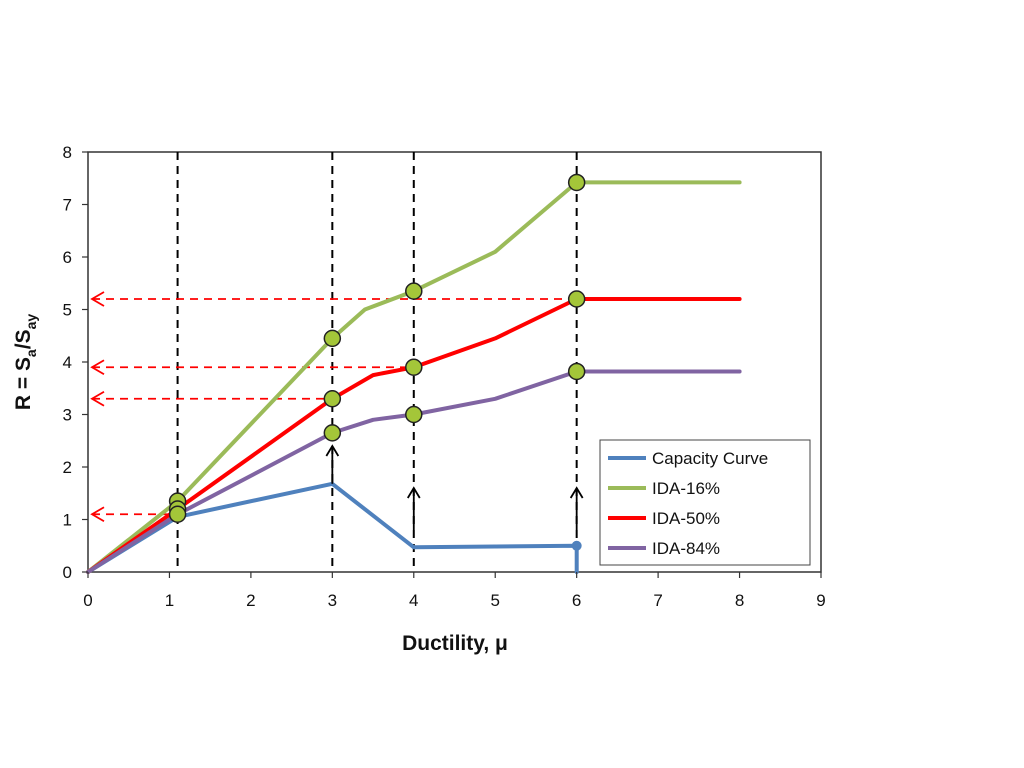 Image resolution: width=1024 pixels, height=768 pixels. What do you see at coordinates (169, 600) in the screenshot?
I see `x-tick-label: 1` at bounding box center [169, 600].